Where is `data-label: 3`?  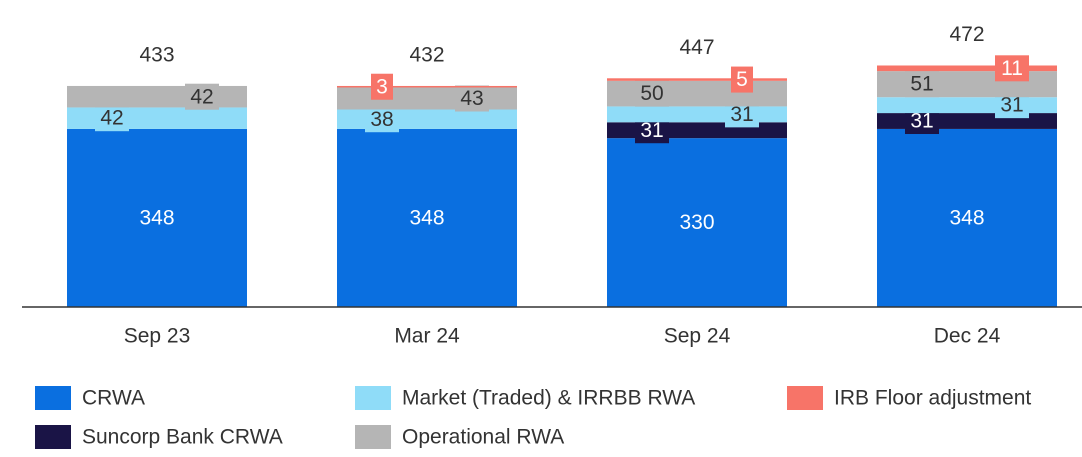 data-label: 3 is located at coordinates (382, 86).